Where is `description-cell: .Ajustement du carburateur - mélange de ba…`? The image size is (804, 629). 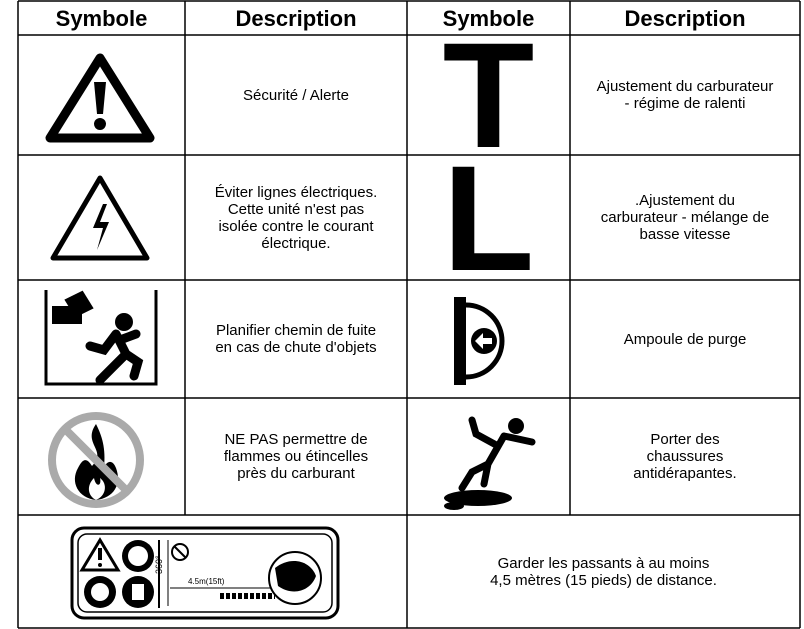 description-cell: .Ajustement du carburateur - mélange de ba… is located at coordinates (685, 217).